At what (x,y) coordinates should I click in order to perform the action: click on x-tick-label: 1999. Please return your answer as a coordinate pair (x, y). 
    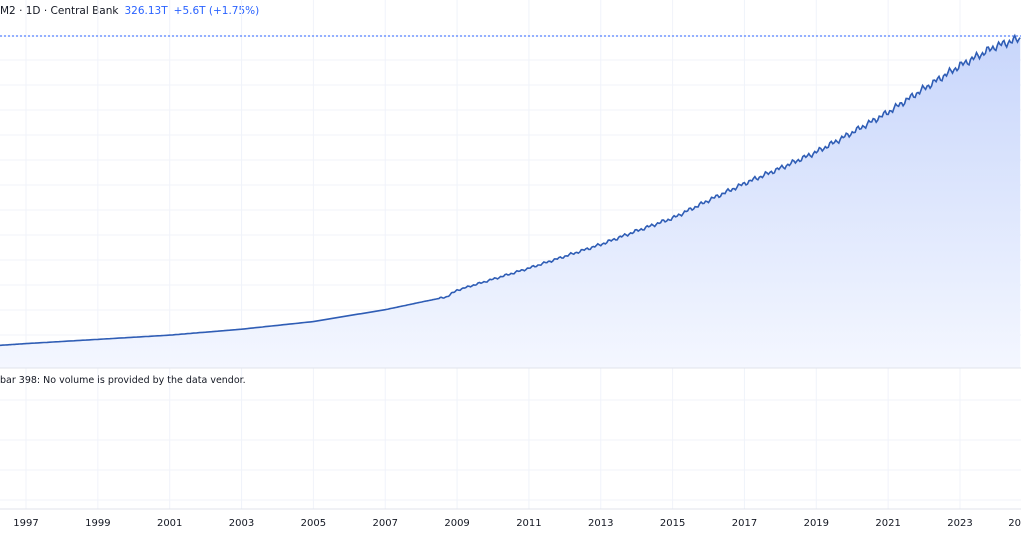
    Looking at the image, I should click on (97, 523).